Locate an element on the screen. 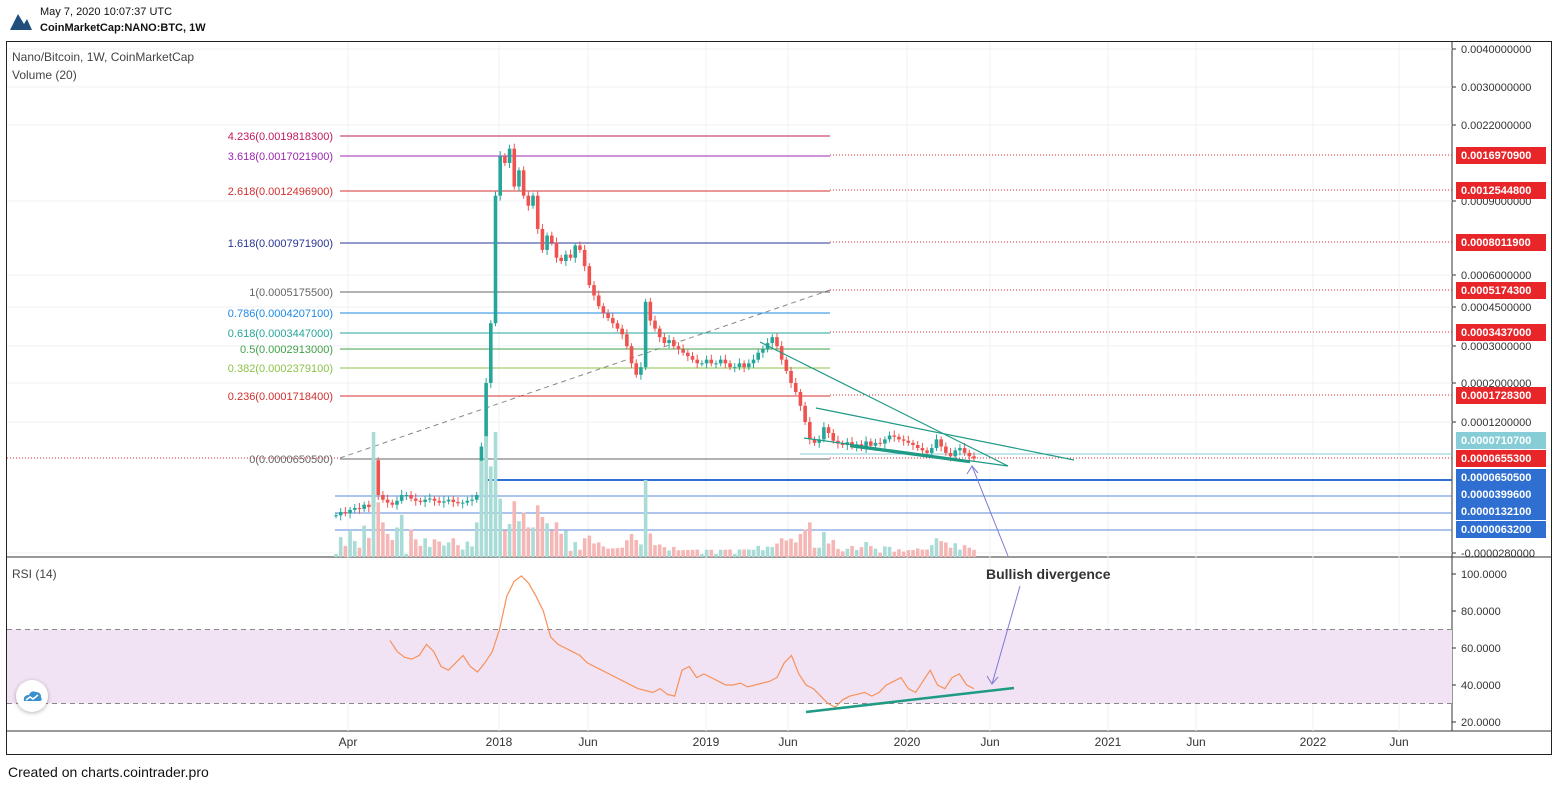 The width and height of the screenshot is (1558, 786). y-tick-label: 0.0004500000 is located at coordinates (1496, 308).